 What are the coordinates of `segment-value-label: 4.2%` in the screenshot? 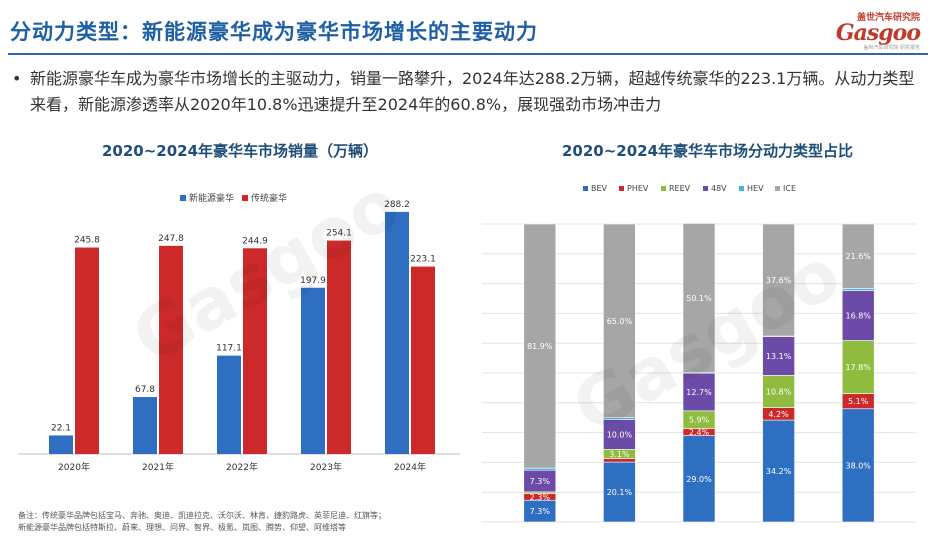 It's located at (778, 414).